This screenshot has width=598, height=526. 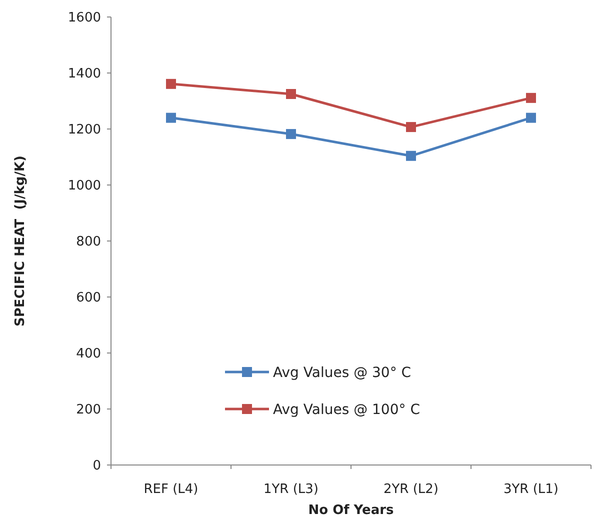 I want to click on legend-label: Avg Values @ 30° C, so click(x=342, y=372).